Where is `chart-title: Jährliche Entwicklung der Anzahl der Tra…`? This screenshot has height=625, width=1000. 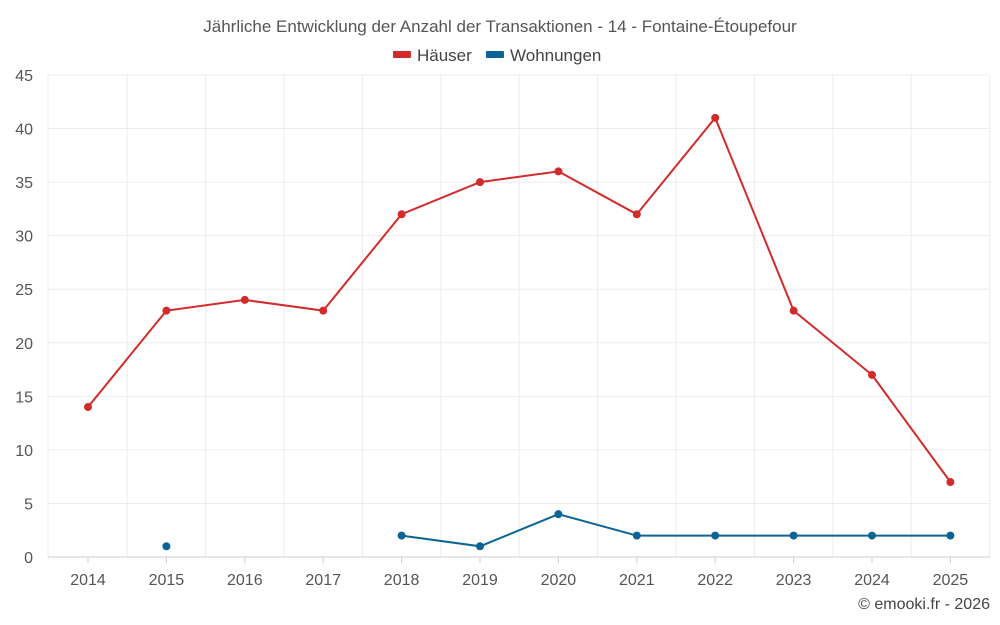
chart-title: Jährliche Entwicklung der Anzahl der Tra… is located at coordinates (500, 26).